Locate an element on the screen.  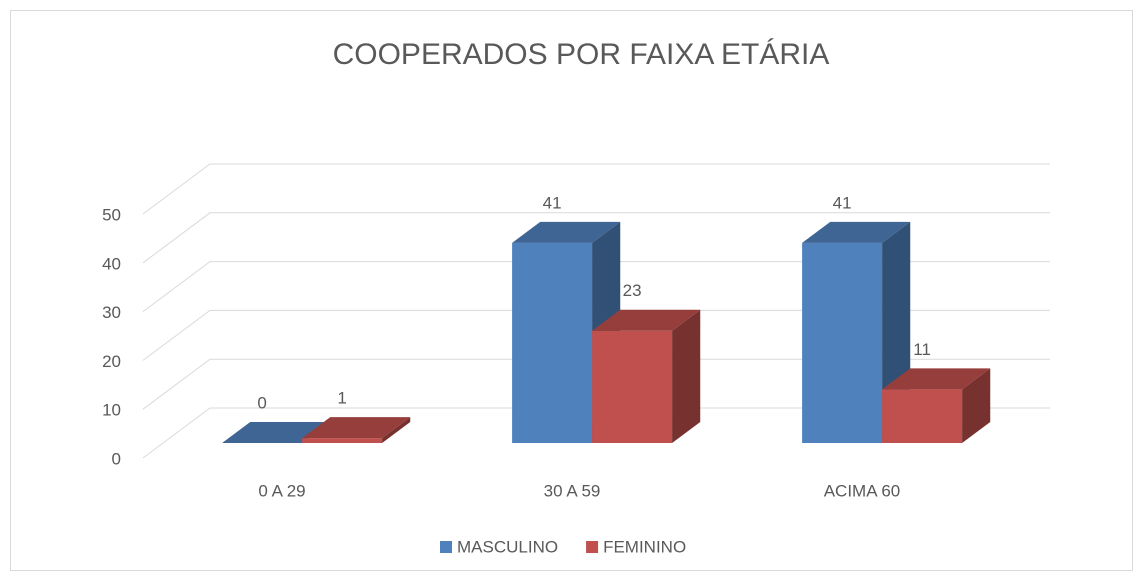
value-label: 1 is located at coordinates (341, 398).